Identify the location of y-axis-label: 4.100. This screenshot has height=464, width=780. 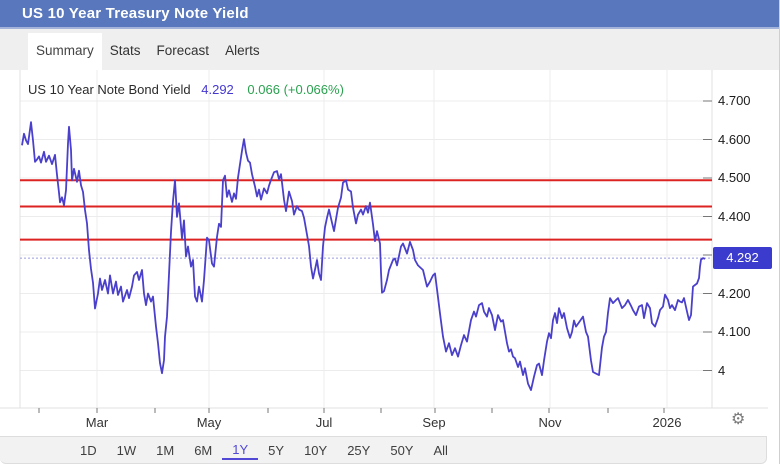
(734, 331).